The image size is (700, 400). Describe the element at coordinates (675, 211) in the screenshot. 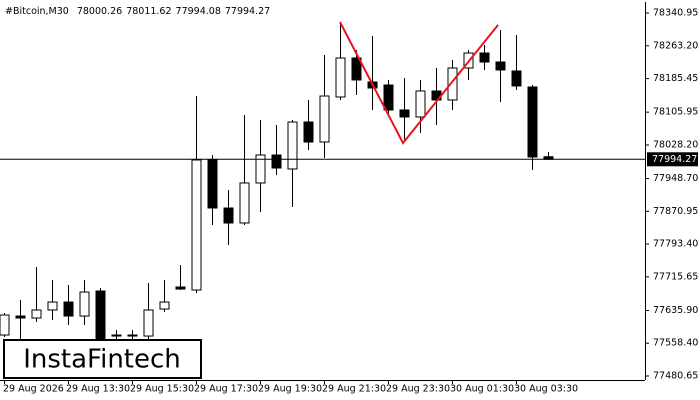

I see `y-tick-label: 77870.95` at that location.